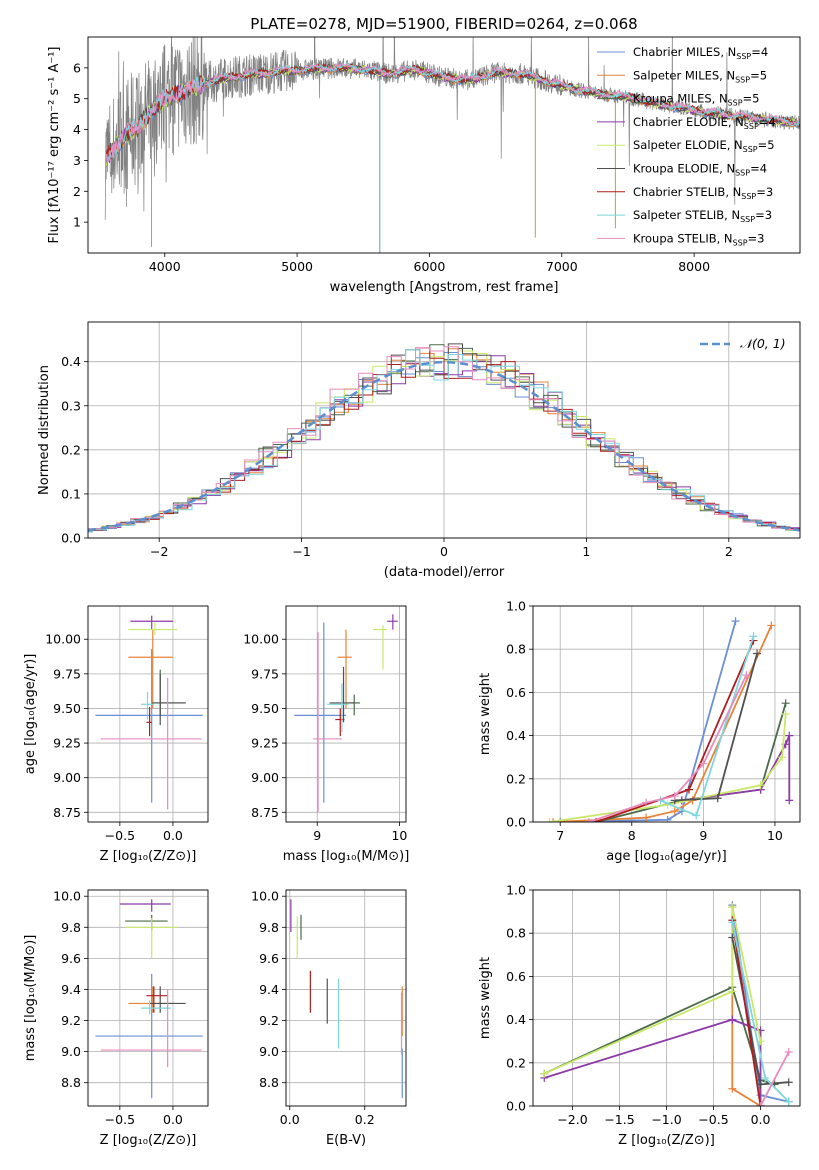 This screenshot has height=1170, width=819. Describe the element at coordinates (688, 145) in the screenshot. I see `legend-entry-main: Salpeter ELODIE, N` at that location.